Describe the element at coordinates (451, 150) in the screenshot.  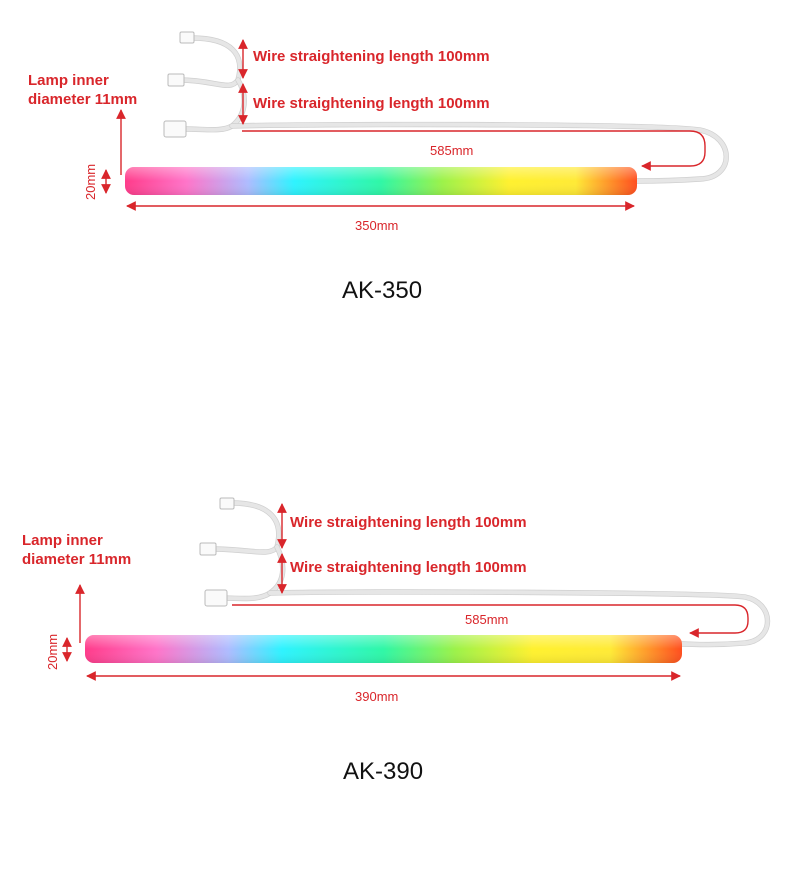
I see `ak350-cable-length-label: 585mm` at that location.